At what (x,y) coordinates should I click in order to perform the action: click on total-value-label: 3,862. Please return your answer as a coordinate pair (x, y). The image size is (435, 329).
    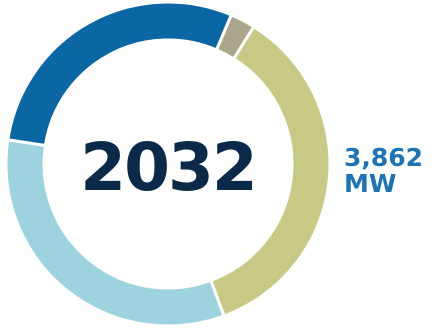
    Looking at the image, I should click on (383, 157).